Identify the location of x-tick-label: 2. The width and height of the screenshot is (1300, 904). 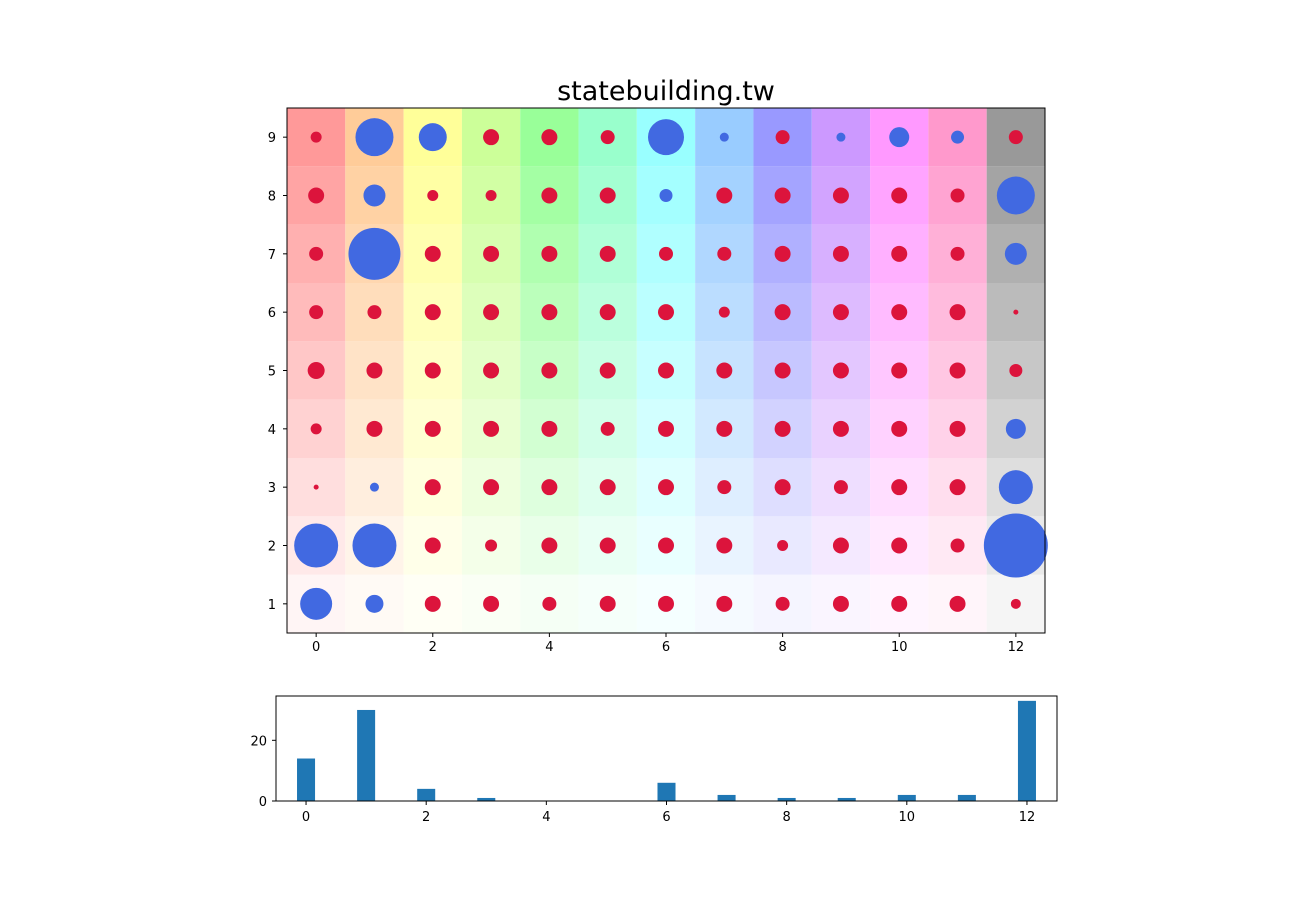
(426, 817).